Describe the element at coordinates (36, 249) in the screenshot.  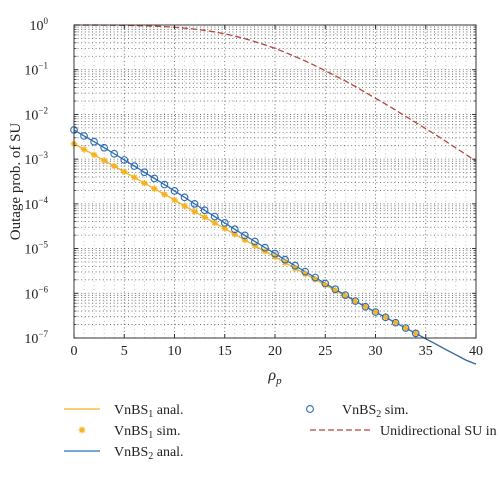
I see `y-tick-label: 10⁻⁵` at that location.